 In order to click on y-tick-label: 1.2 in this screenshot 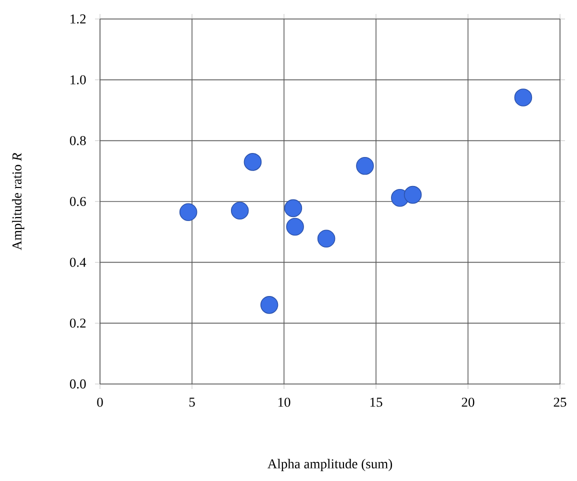, I will do `click(78, 19)`.